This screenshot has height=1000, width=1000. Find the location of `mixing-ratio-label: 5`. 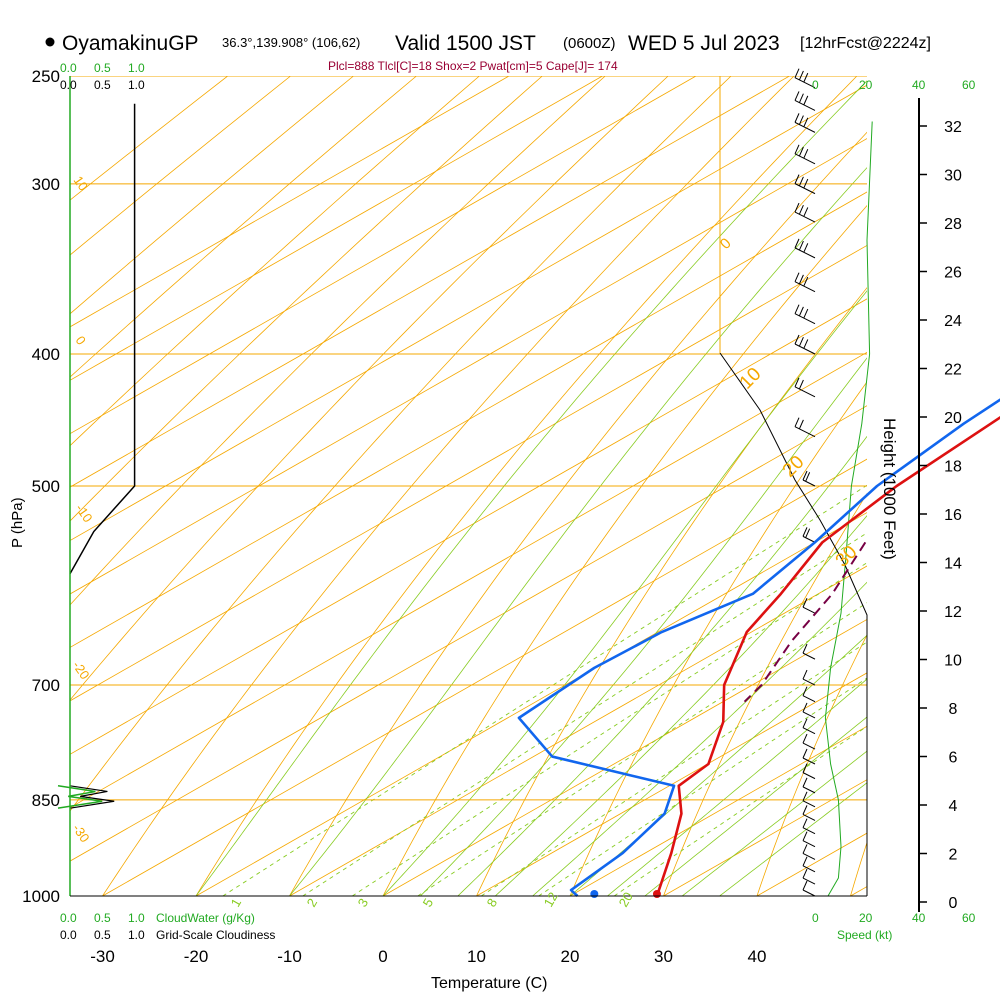

mixing-ratio-label: 5 is located at coordinates (428, 903).